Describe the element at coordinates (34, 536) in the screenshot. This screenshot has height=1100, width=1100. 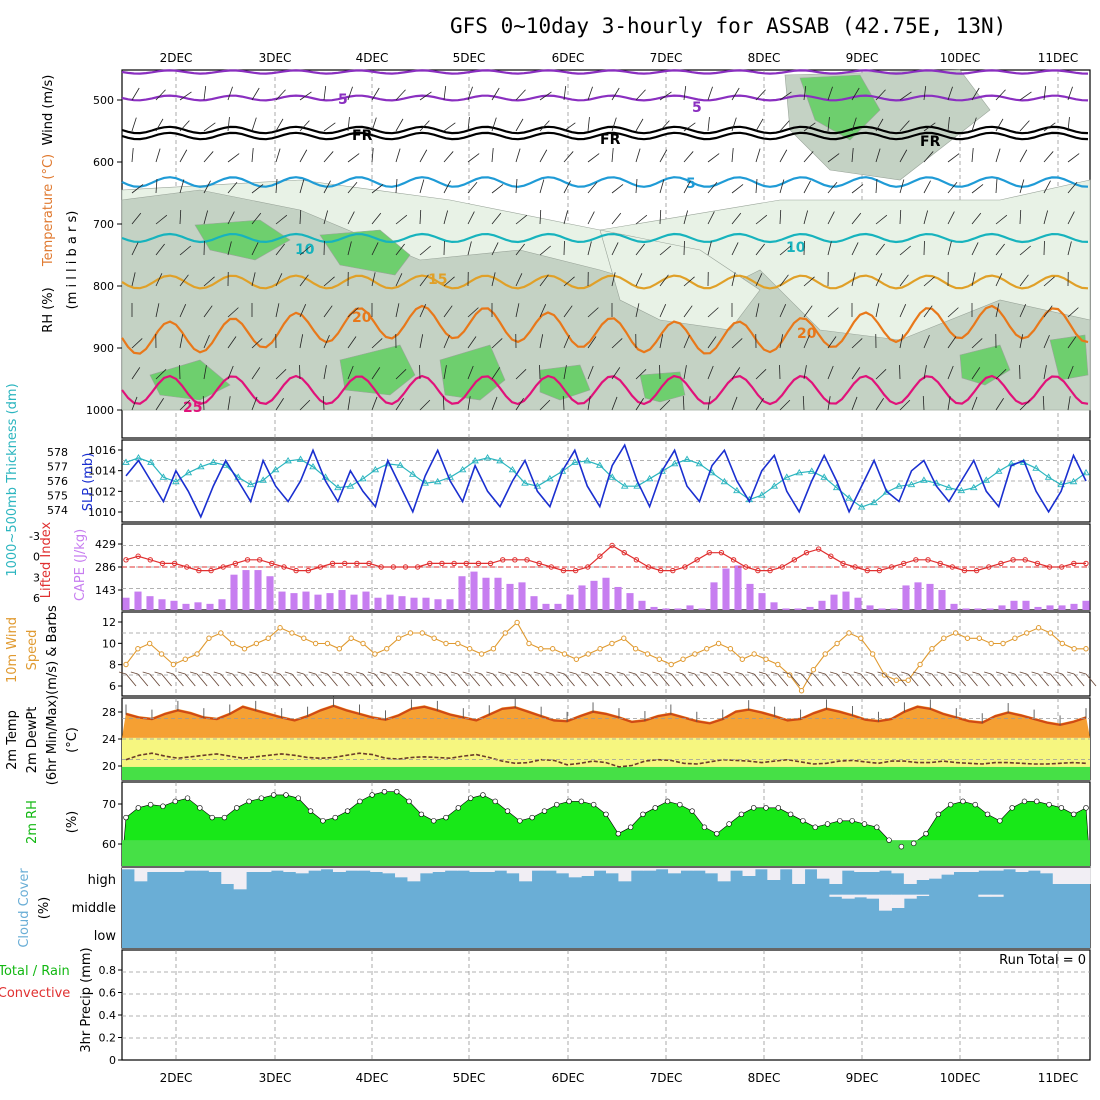
I see `li-tick: -3` at that location.